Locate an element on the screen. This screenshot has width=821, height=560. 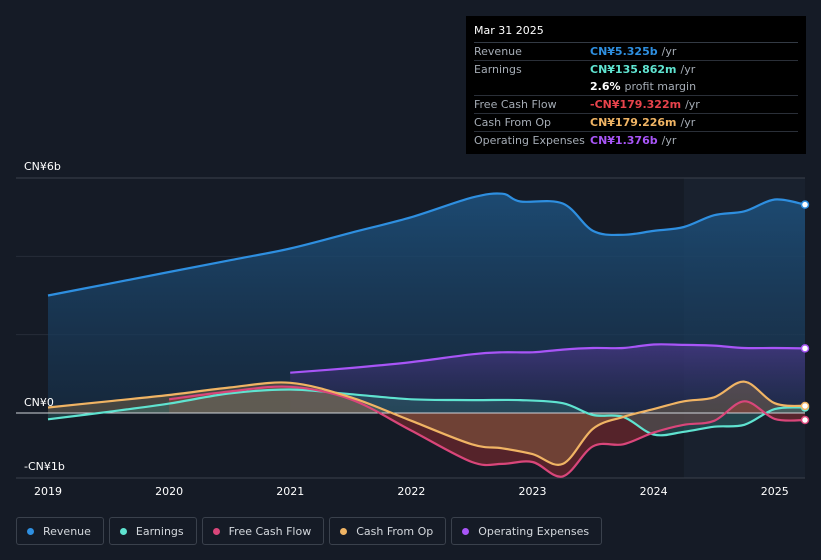
x-tick-label: 2025 is located at coordinates (775, 491).